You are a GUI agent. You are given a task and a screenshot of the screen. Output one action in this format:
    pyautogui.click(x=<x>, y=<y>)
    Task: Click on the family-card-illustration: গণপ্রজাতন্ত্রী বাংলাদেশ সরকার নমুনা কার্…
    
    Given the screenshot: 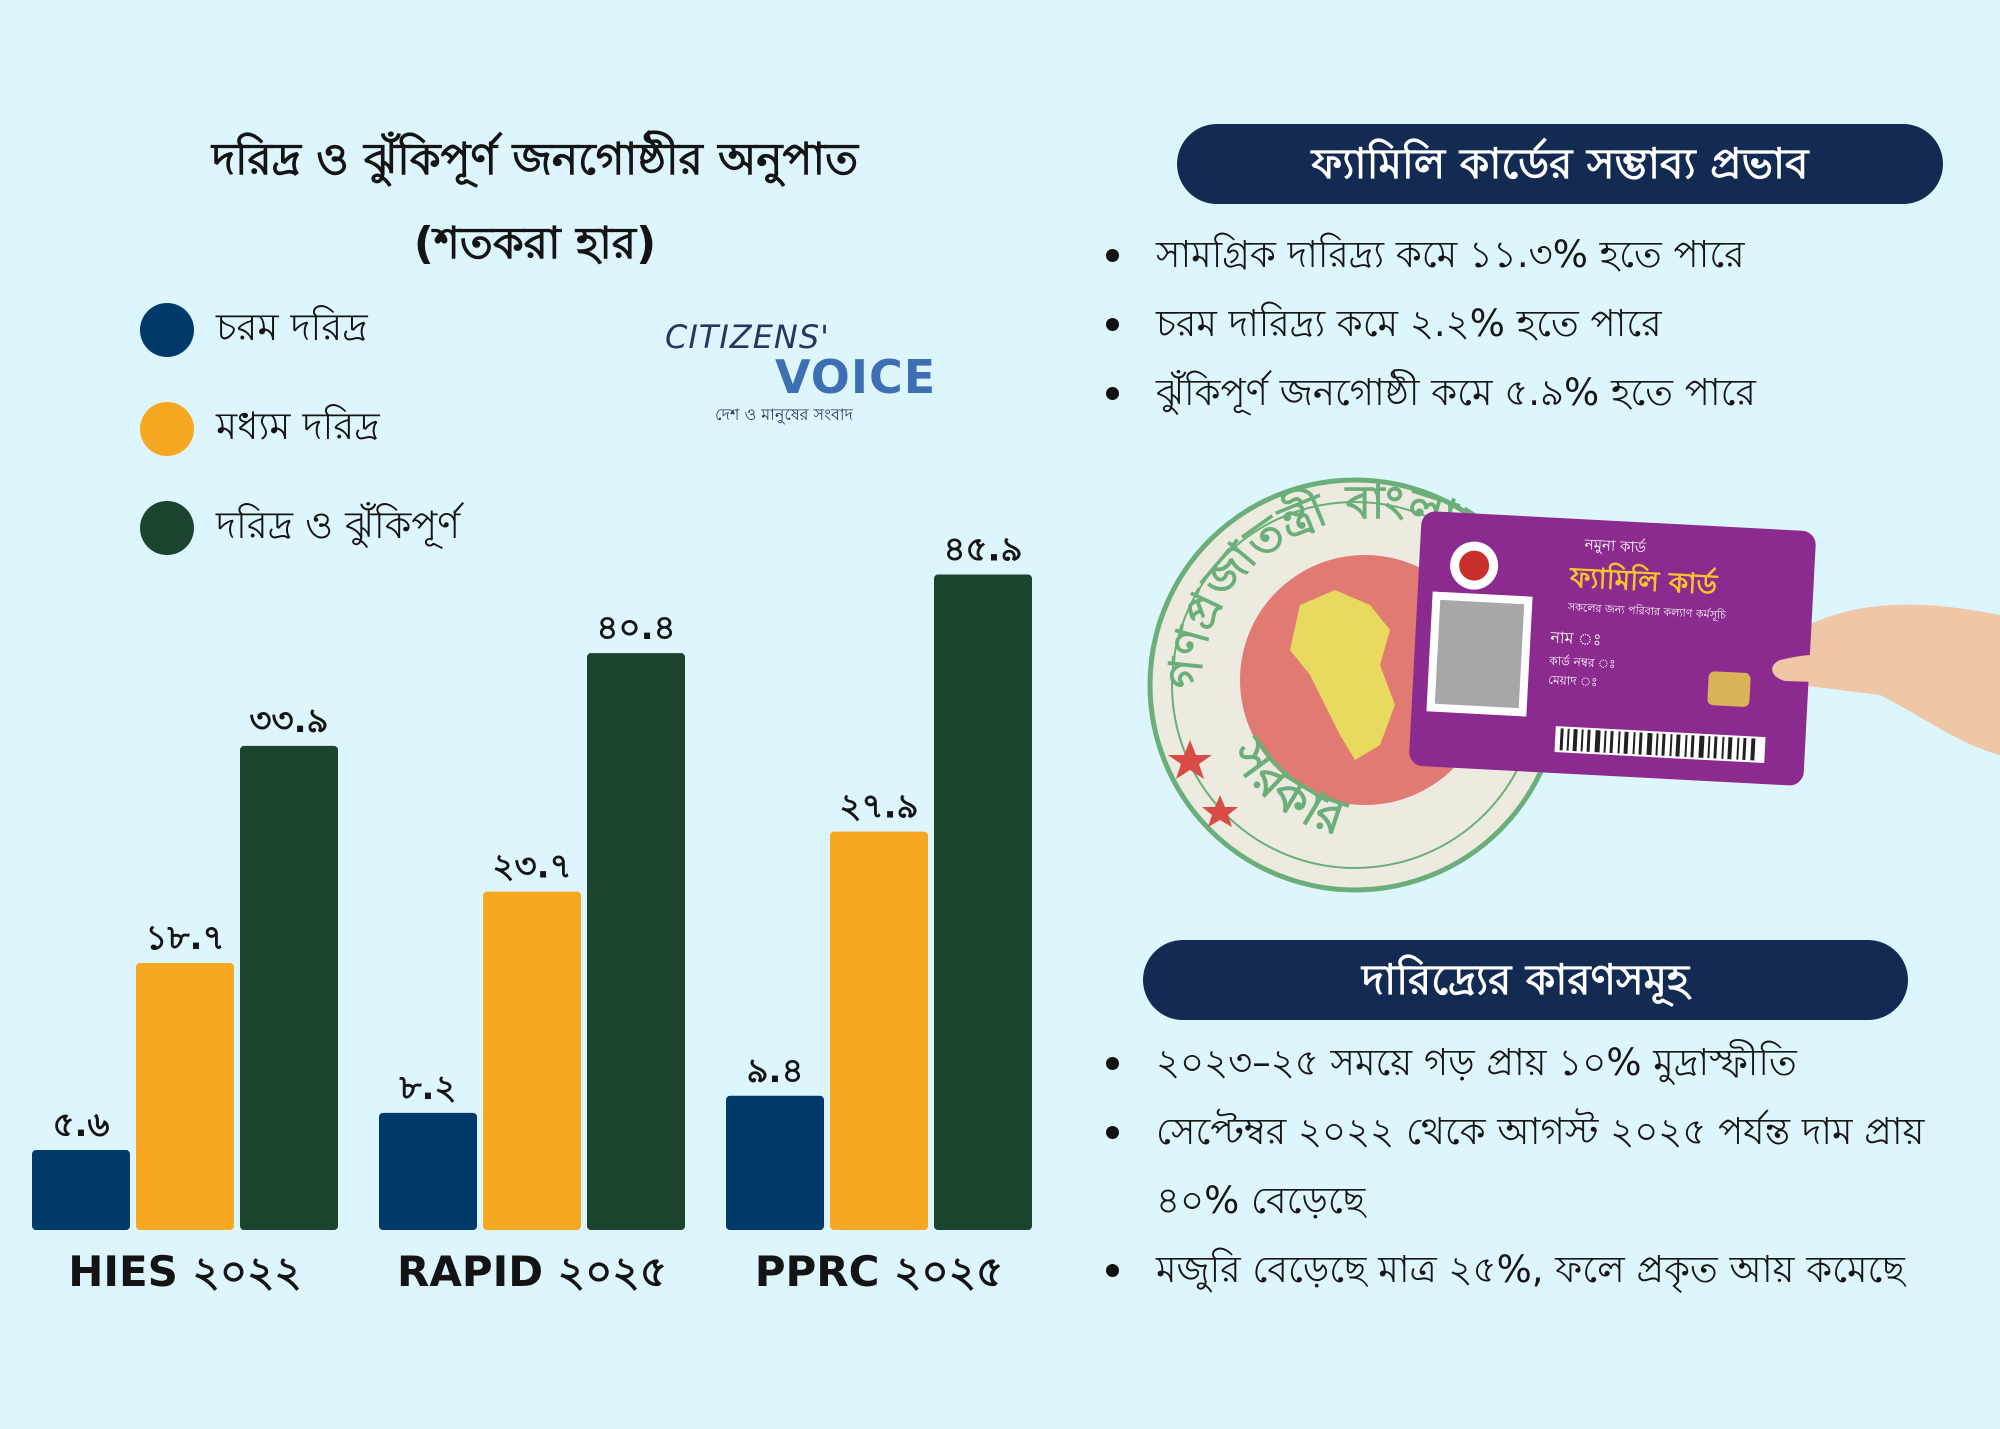 What is the action you would take?
    pyautogui.click(x=1573, y=684)
    